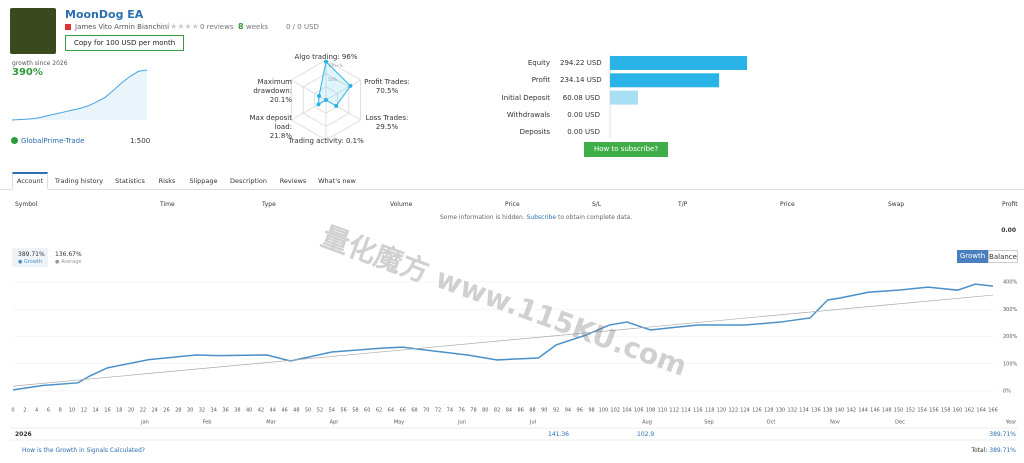 Image resolution: width=1024 pixels, height=463 pixels. Describe the element at coordinates (581, 80) in the screenshot. I see `bar-value: 234.14 USD` at that location.